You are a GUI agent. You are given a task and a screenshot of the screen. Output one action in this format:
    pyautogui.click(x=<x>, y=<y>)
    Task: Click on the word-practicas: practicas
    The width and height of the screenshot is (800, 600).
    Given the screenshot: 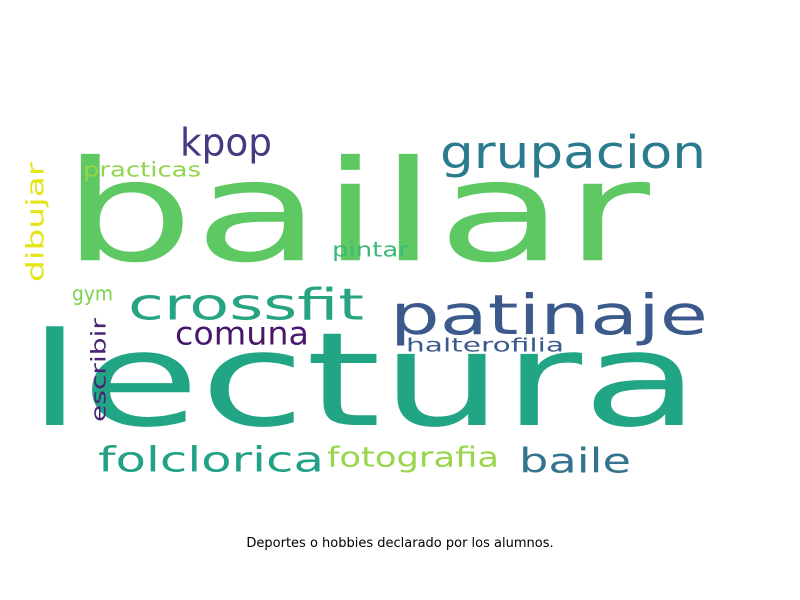 What is the action you would take?
    pyautogui.click(x=142, y=170)
    